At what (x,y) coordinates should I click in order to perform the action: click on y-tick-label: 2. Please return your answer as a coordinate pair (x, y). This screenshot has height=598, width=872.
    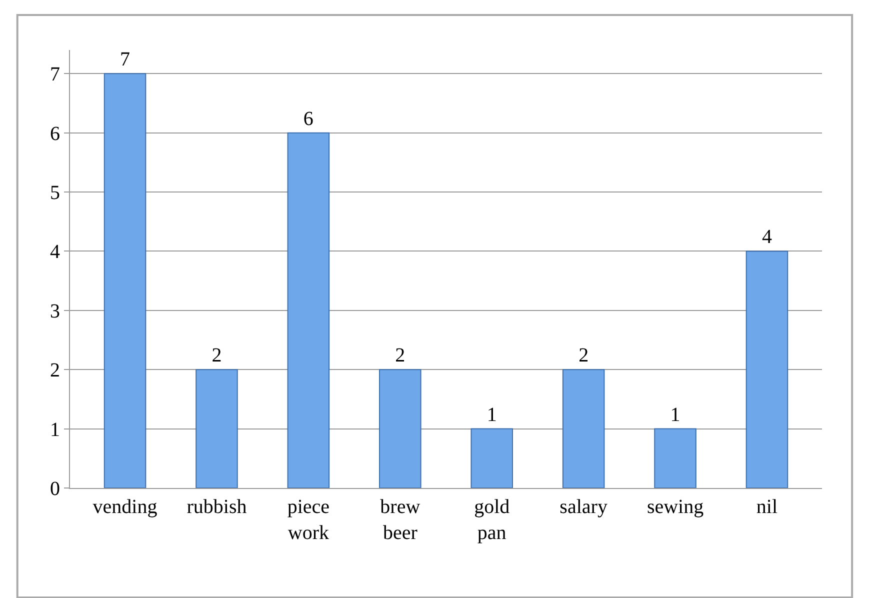
    Looking at the image, I should click on (55, 371).